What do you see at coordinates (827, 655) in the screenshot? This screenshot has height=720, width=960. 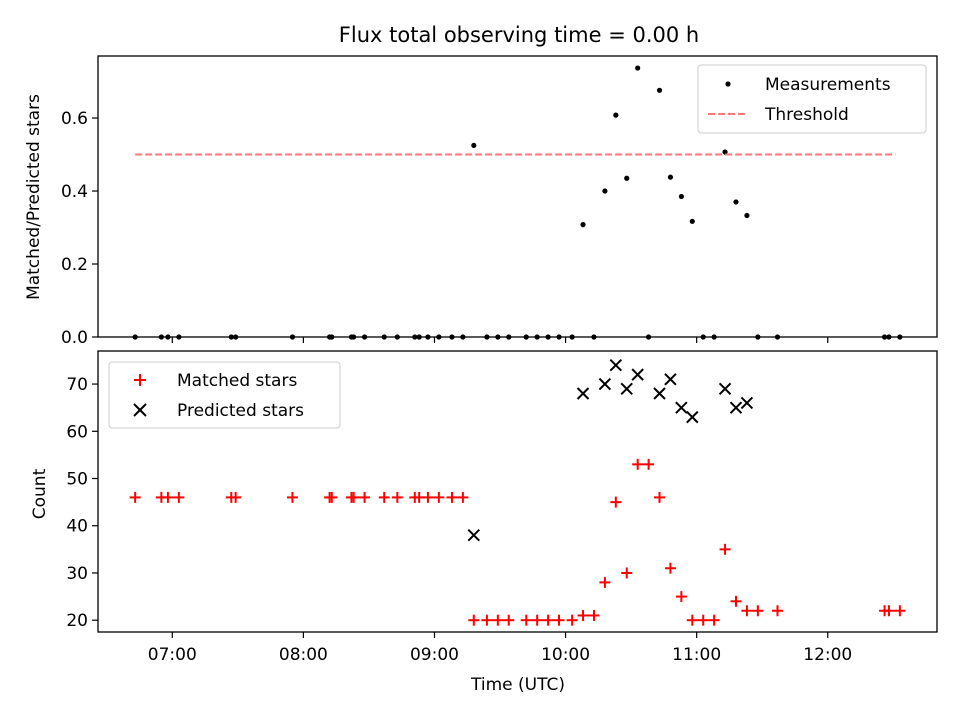 I see `xtick-label: 12:00` at bounding box center [827, 655].